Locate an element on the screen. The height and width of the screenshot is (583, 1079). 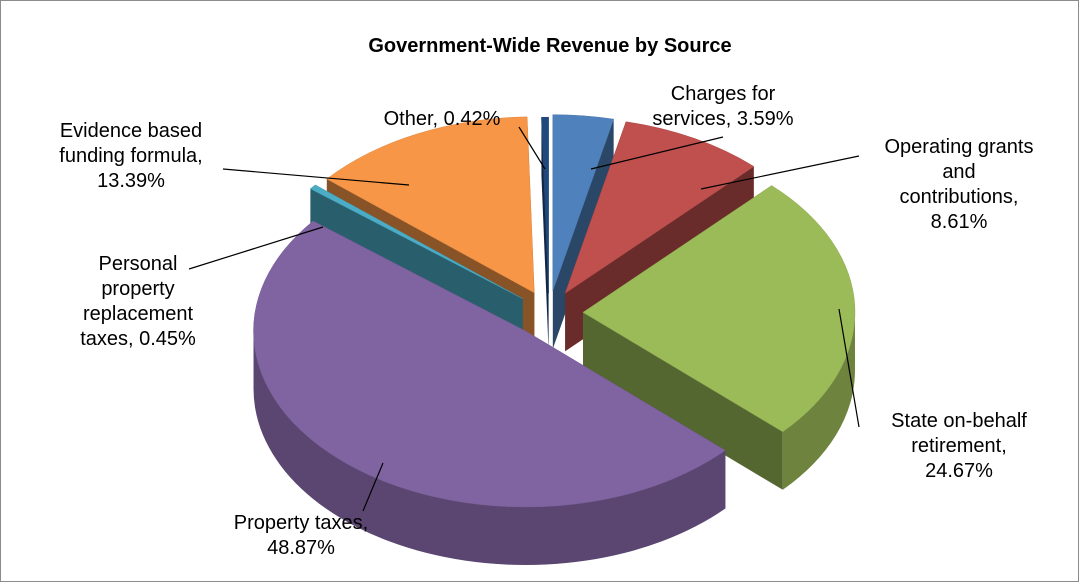
data-label-line: property is located at coordinates (137, 289).